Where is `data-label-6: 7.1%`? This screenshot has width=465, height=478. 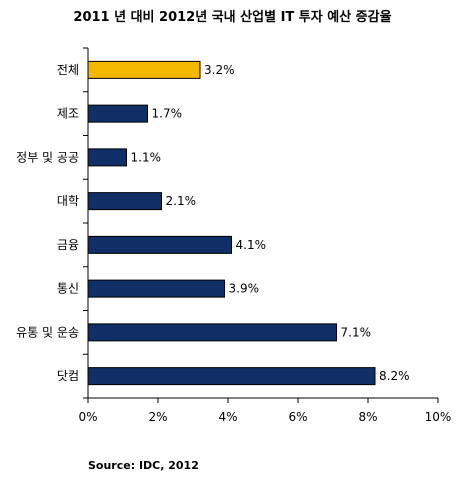
data-label-6: 7.1% is located at coordinates (356, 332).